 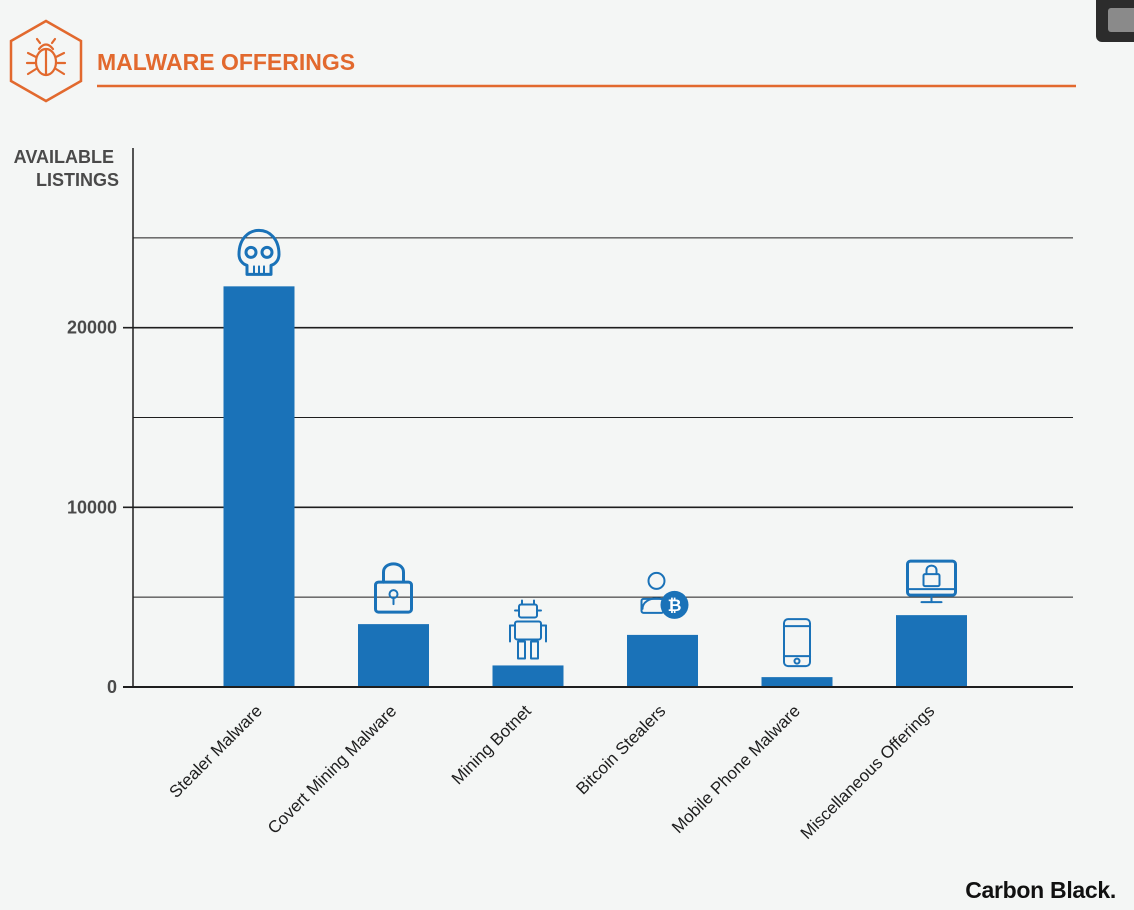 I want to click on corner-control-button, so click(x=1121, y=20).